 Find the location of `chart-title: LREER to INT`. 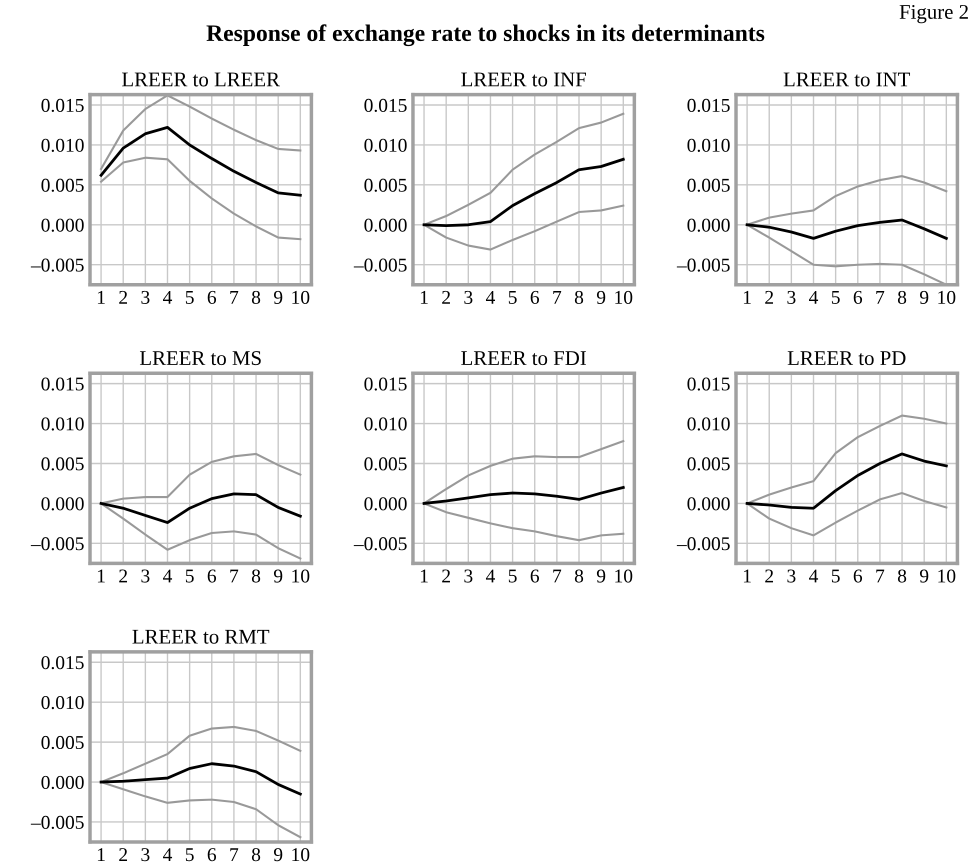

chart-title: LREER to INT is located at coordinates (847, 79).